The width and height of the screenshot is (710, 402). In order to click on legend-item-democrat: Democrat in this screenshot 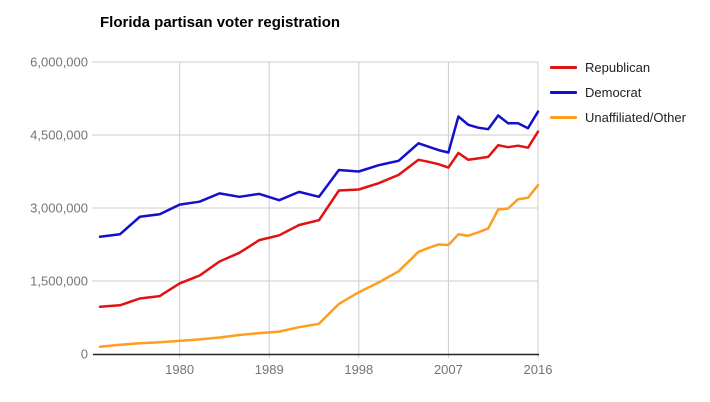, I will do `click(618, 92)`.